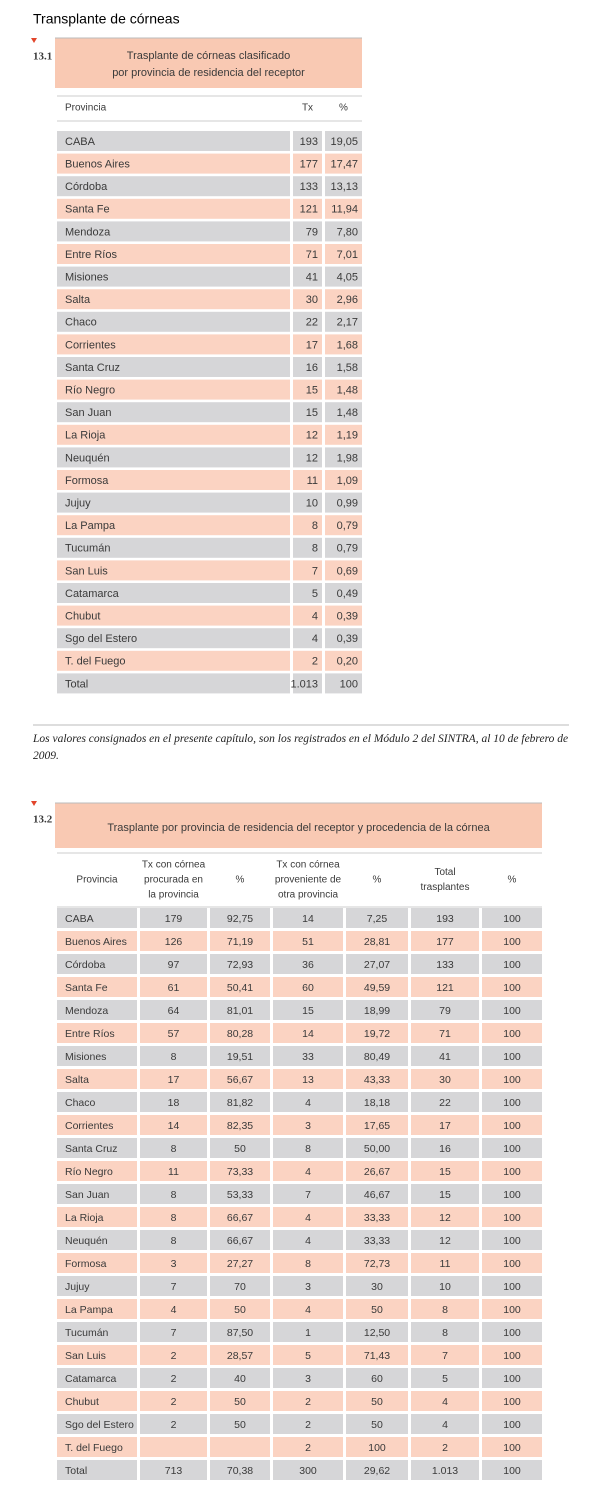  Describe the element at coordinates (308, 1379) in the screenshot. I see `cell-value: 3` at that location.